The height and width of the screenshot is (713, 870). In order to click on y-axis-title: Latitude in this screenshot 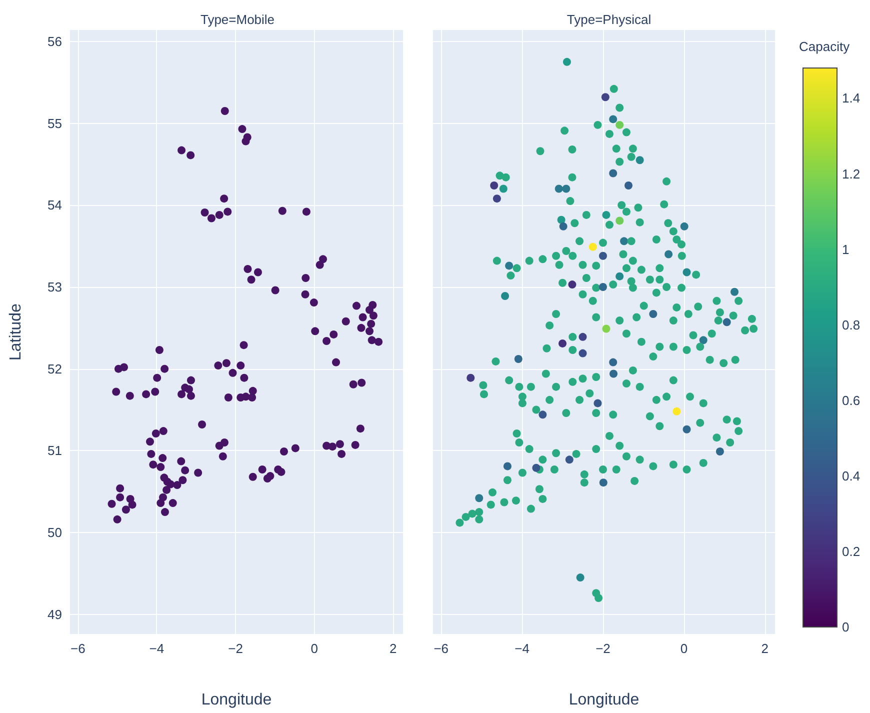, I will do `click(16, 331)`.